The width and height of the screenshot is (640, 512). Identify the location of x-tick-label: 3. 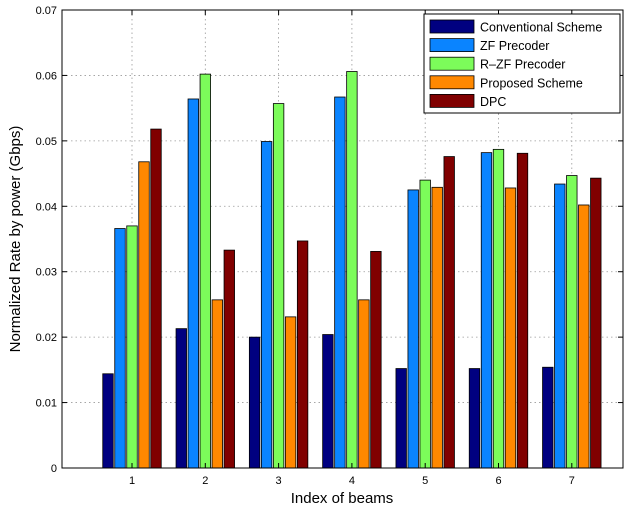
(279, 481).